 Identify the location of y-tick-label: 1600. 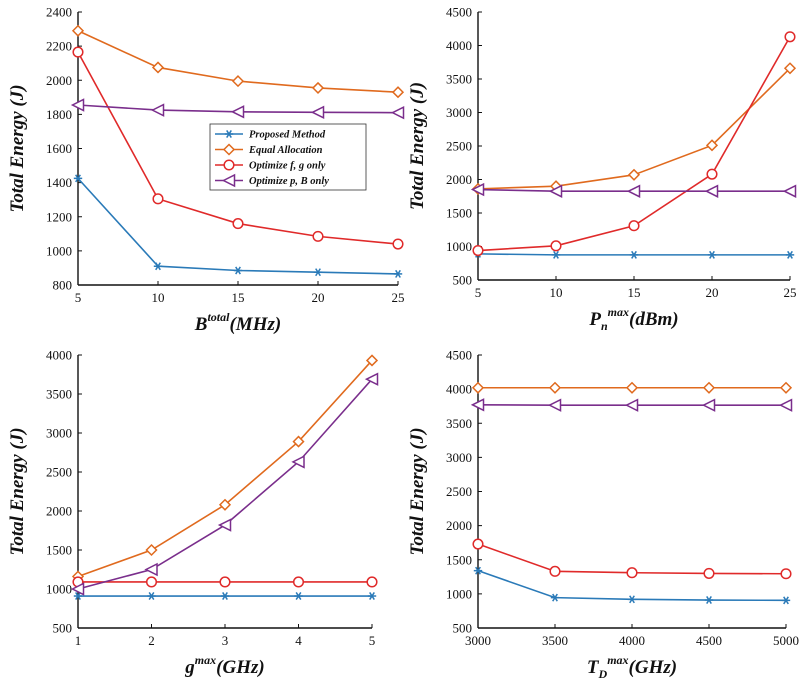
(59, 148).